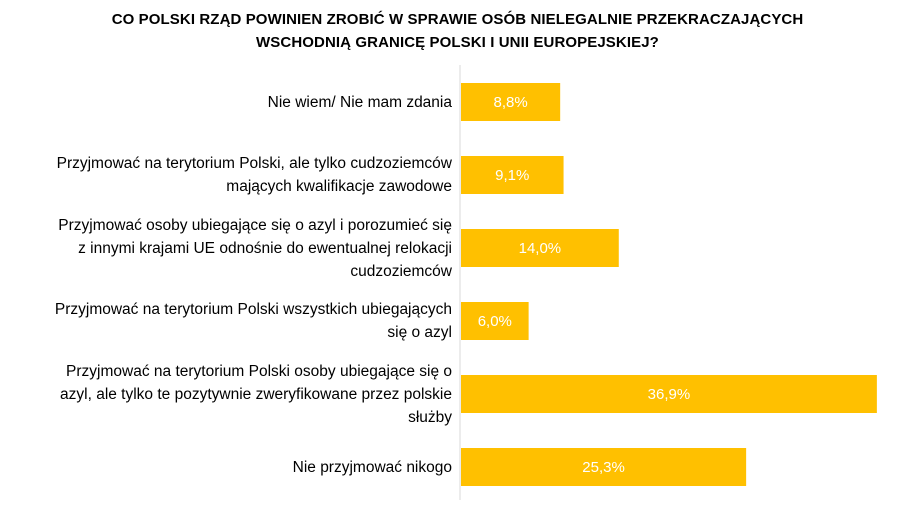 This screenshot has width=915, height=515. Describe the element at coordinates (372, 467) in the screenshot. I see `category-label: Nie przyjmować nikogo` at that location.